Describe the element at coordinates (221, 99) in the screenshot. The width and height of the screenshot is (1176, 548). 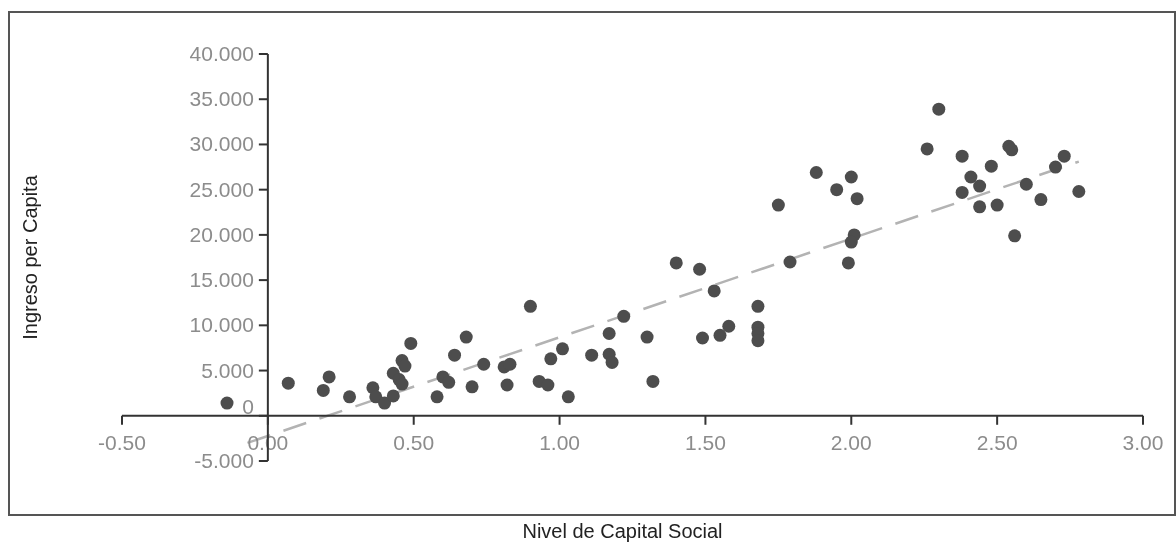
I see `y-tick-label: 35.000` at that location.